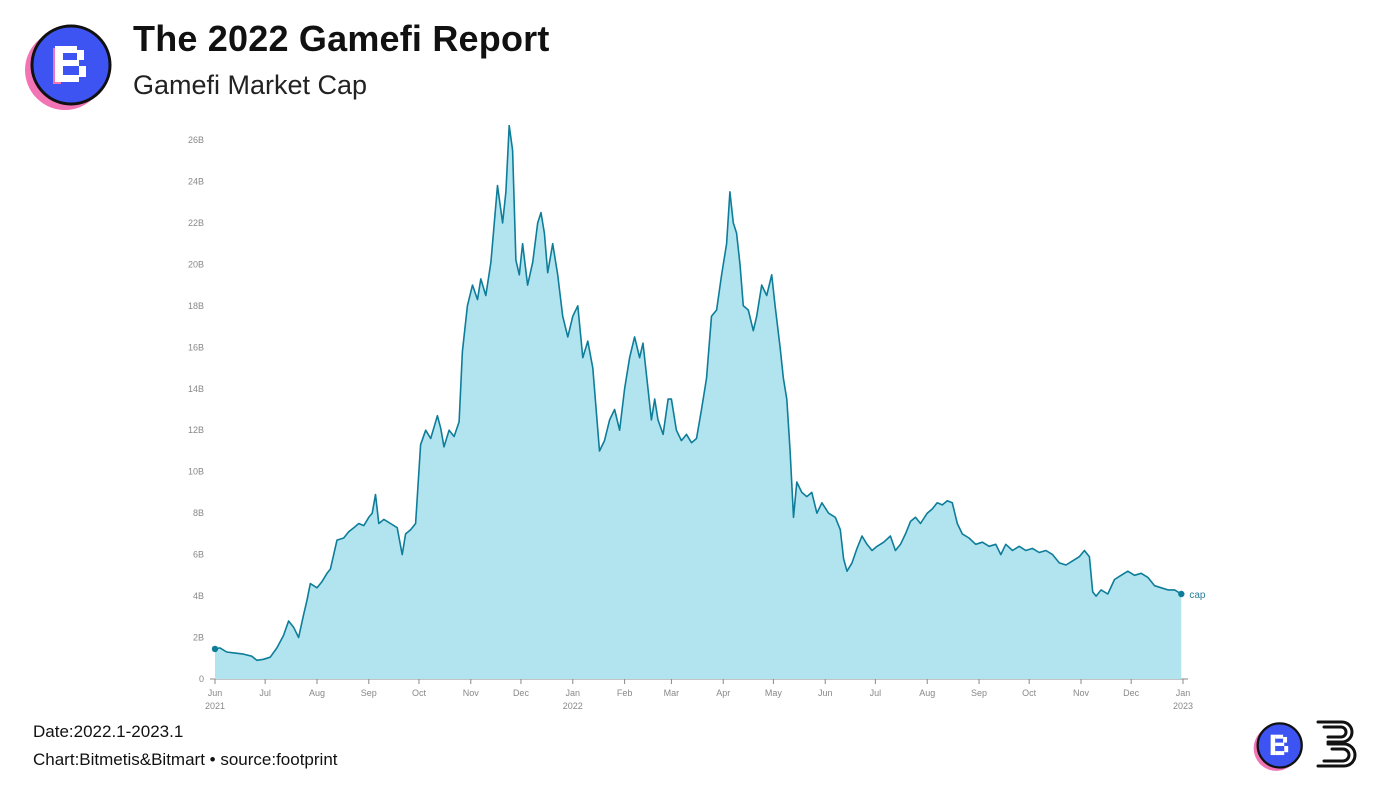  I want to click on y-tick-label: 8B, so click(198, 513).